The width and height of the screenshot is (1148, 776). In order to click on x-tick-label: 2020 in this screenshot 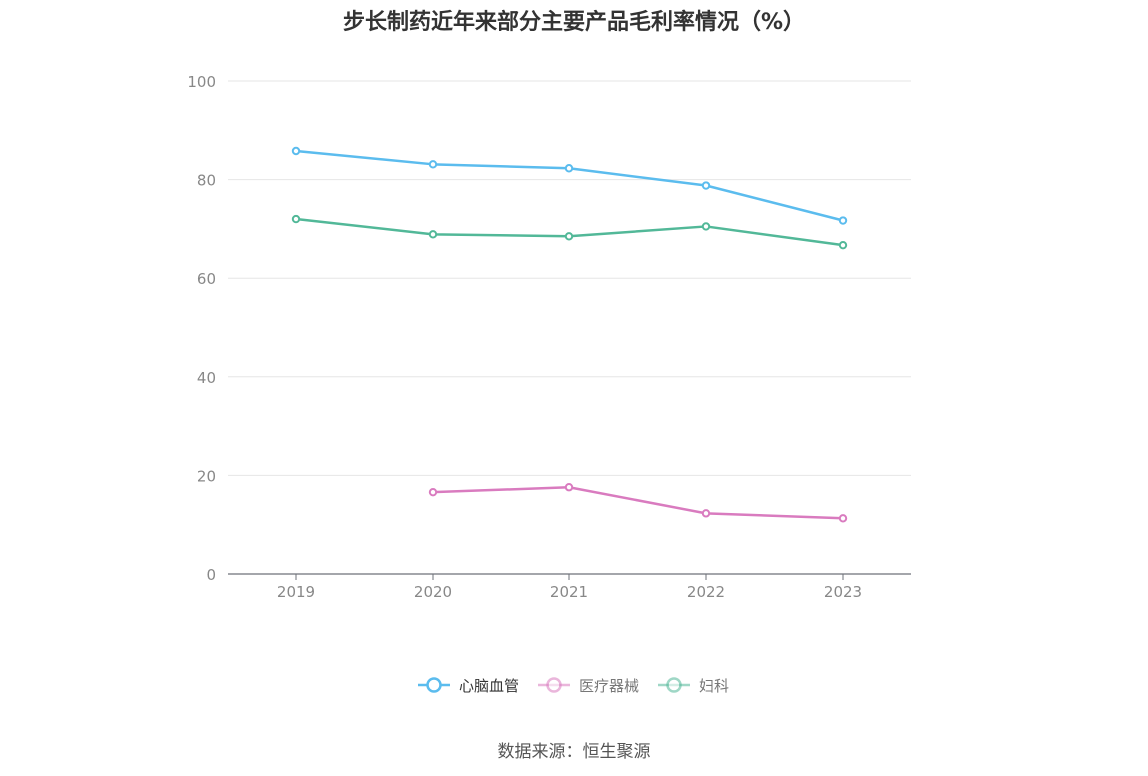, I will do `click(433, 592)`.